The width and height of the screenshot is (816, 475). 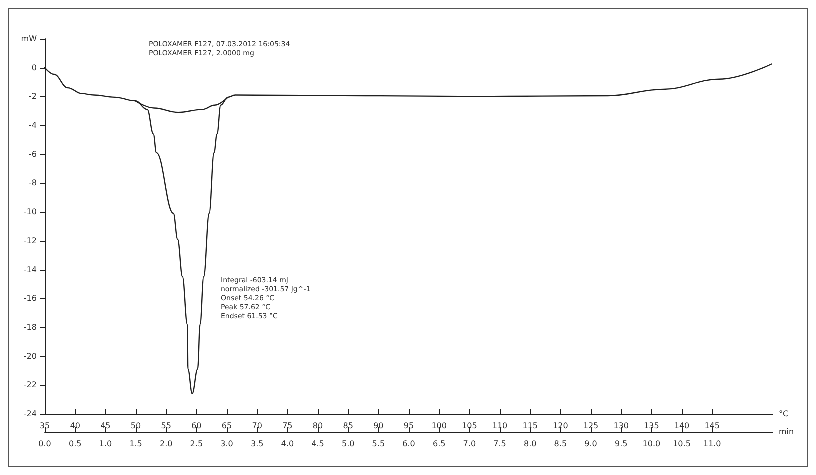 What do you see at coordinates (33, 183) in the screenshot?
I see `y-tick-label: -8` at bounding box center [33, 183].